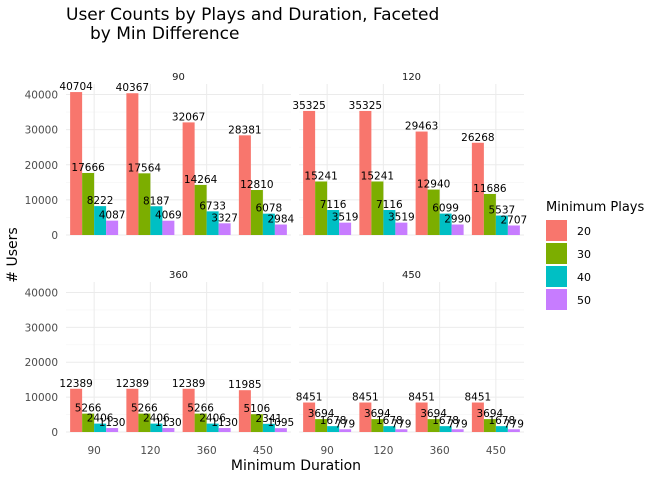 The width and height of the screenshot is (672, 484). What do you see at coordinates (178, 275) in the screenshot?
I see `facet-strip-label: 360` at bounding box center [178, 275].